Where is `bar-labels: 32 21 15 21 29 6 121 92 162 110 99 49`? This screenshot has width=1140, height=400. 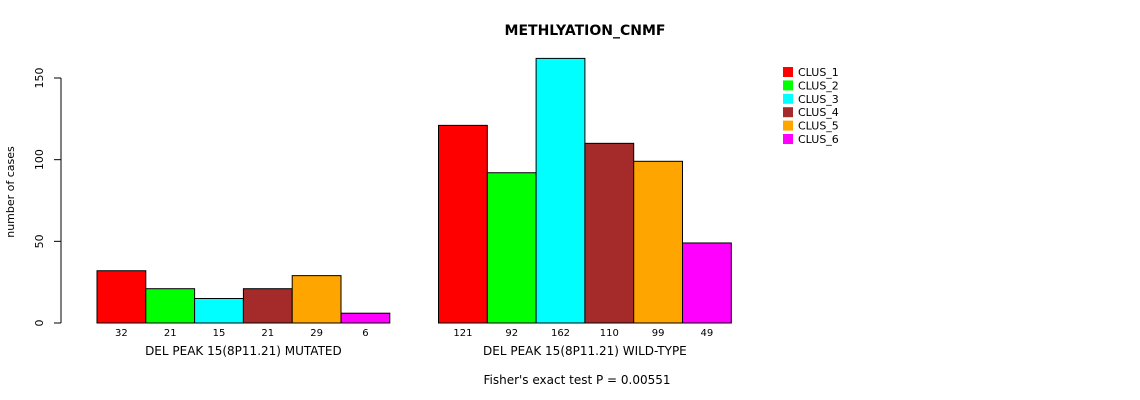 bar-labels: 32 21 15 21 29 6 121 92 162 110 99 49 is located at coordinates (414, 333).